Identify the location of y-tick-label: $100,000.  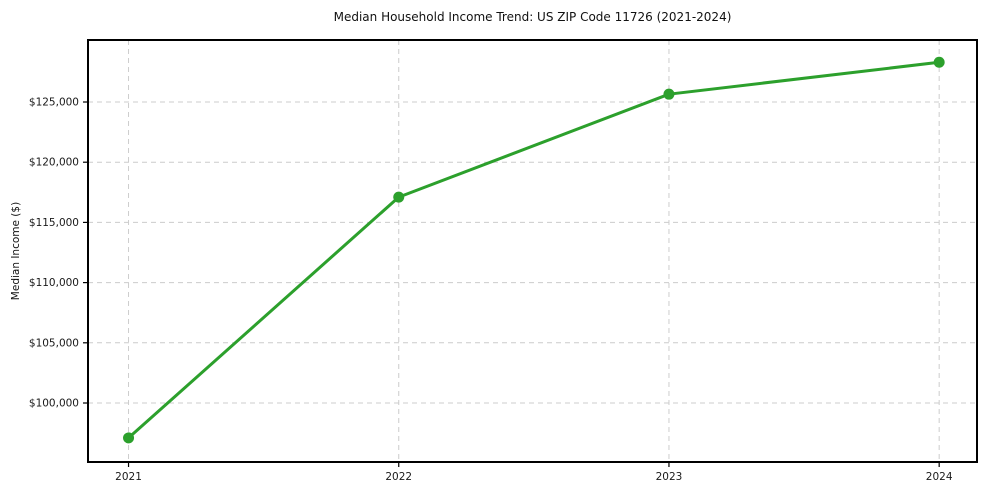
(54, 404).